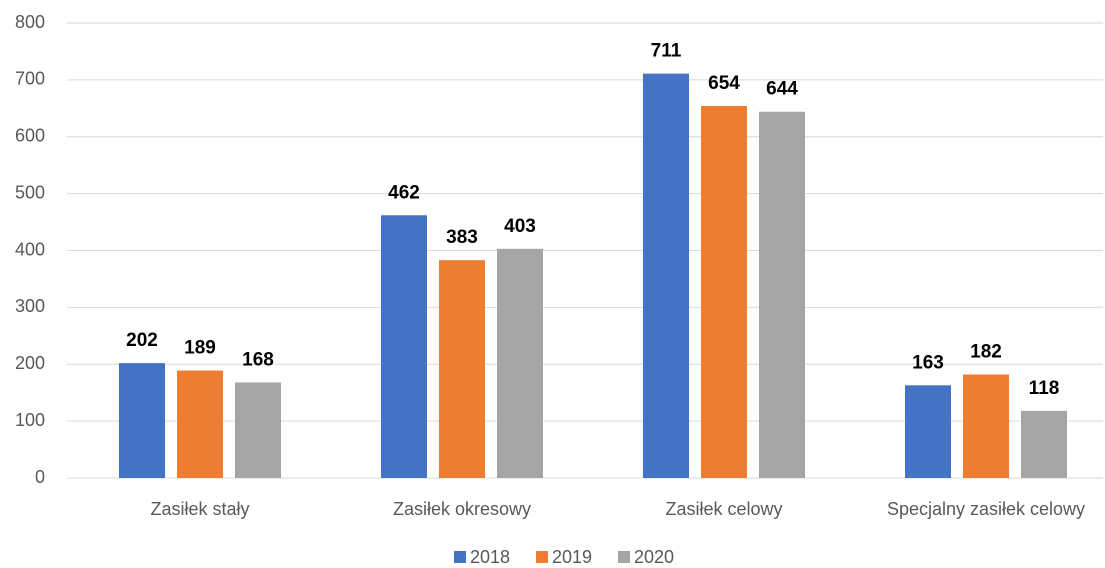 Image resolution: width=1105 pixels, height=568 pixels. I want to click on x-tick-label: Zasiłek celowy, so click(723, 509).